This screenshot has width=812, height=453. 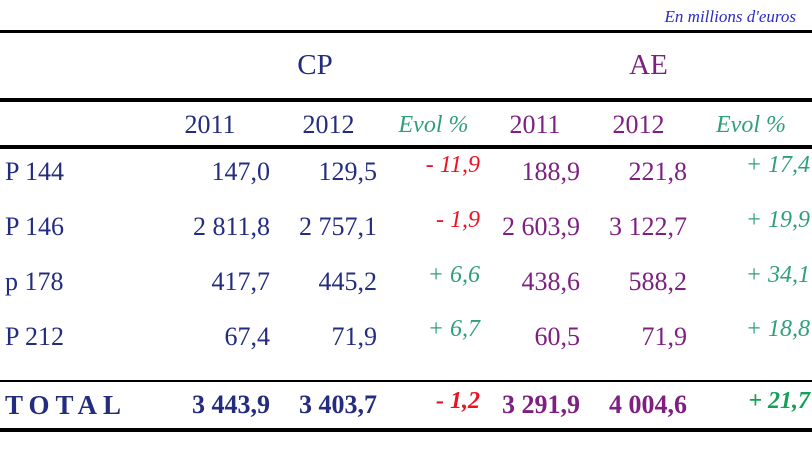 What do you see at coordinates (338, 404) in the screenshot?
I see `total-cell-cp-2012: 3 403,7` at bounding box center [338, 404].